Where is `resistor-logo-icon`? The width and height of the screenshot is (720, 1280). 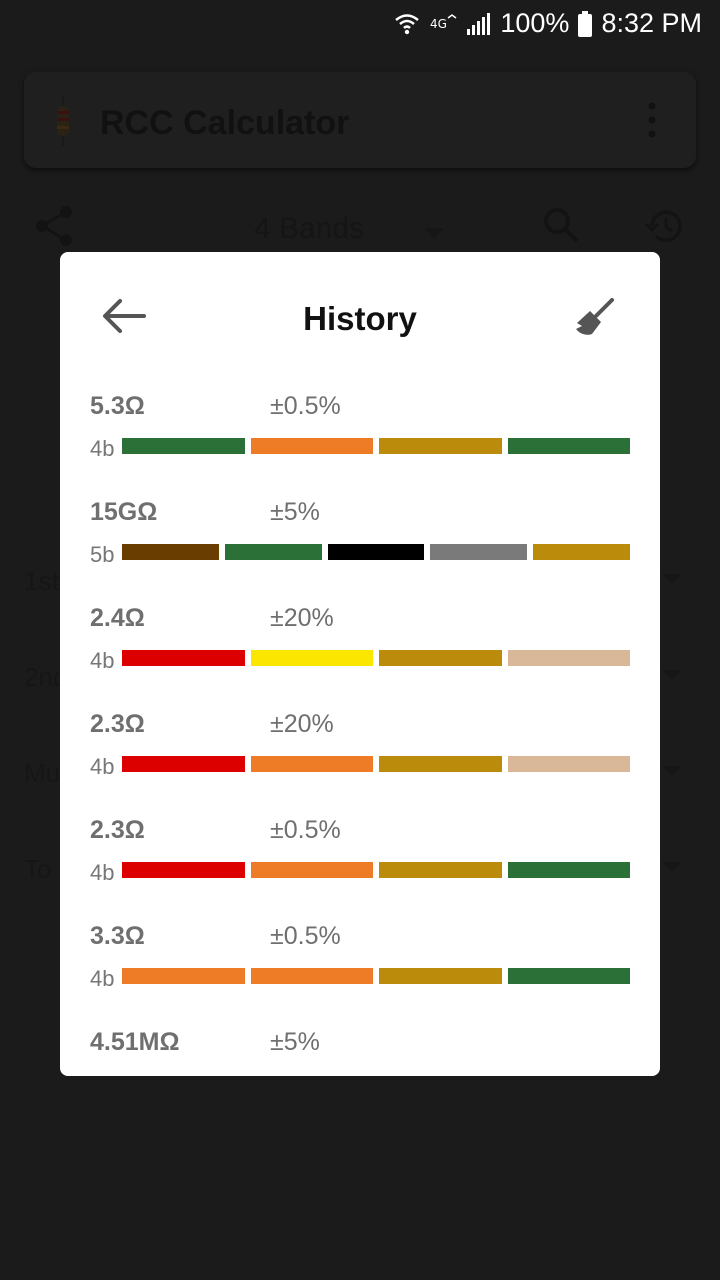
resistor-logo-icon is located at coordinates (63, 121).